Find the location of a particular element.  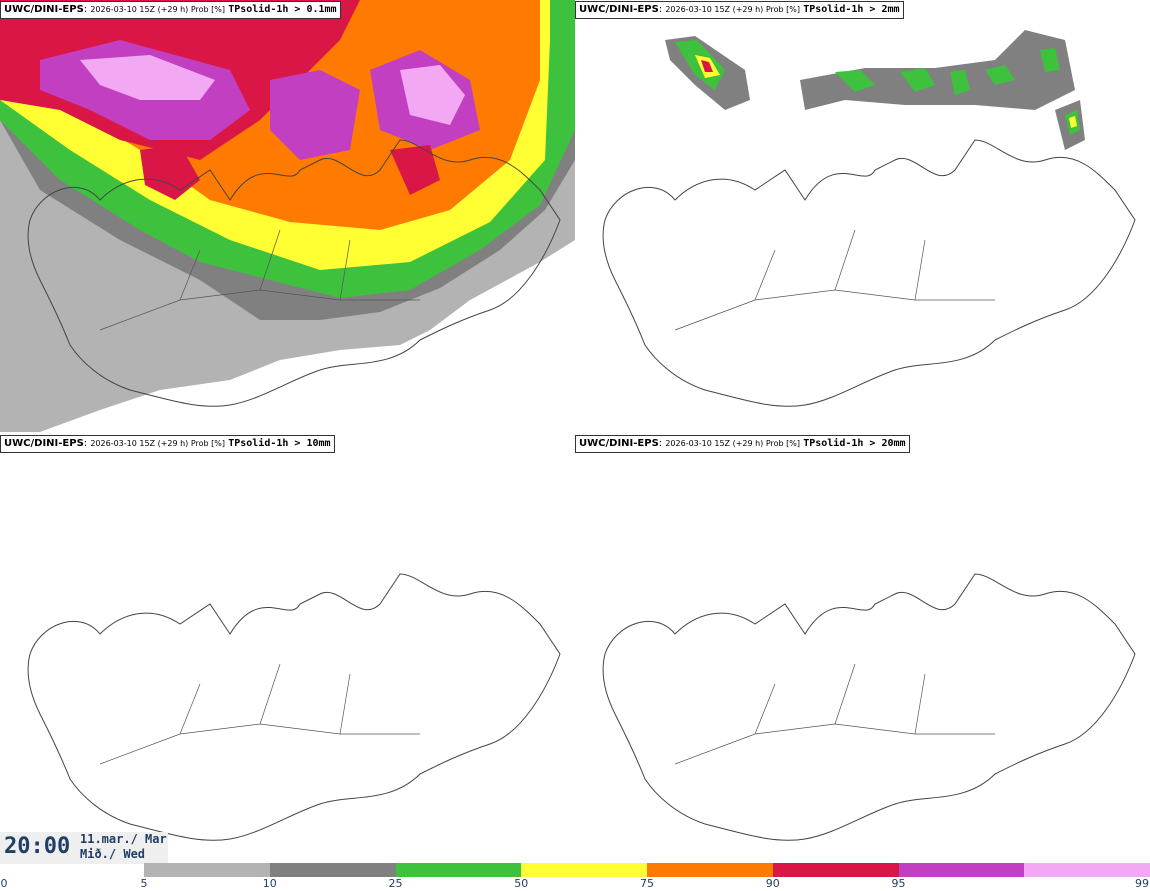

valid-date: 11.mar./ Mar is located at coordinates (123, 839).